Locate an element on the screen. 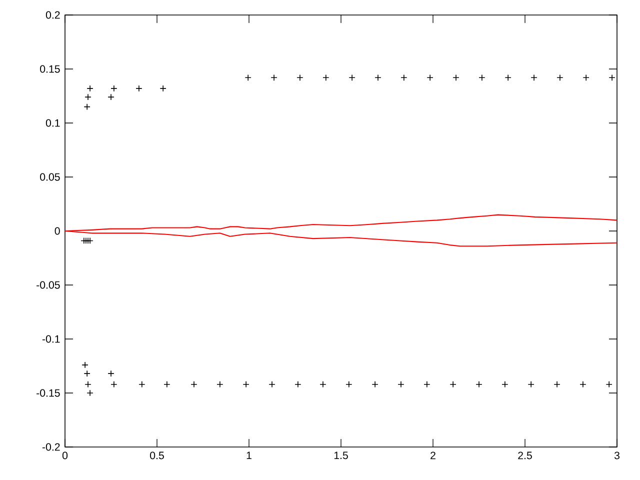 This screenshot has width=640, height=480. x-tick-label: 3 is located at coordinates (617, 456).